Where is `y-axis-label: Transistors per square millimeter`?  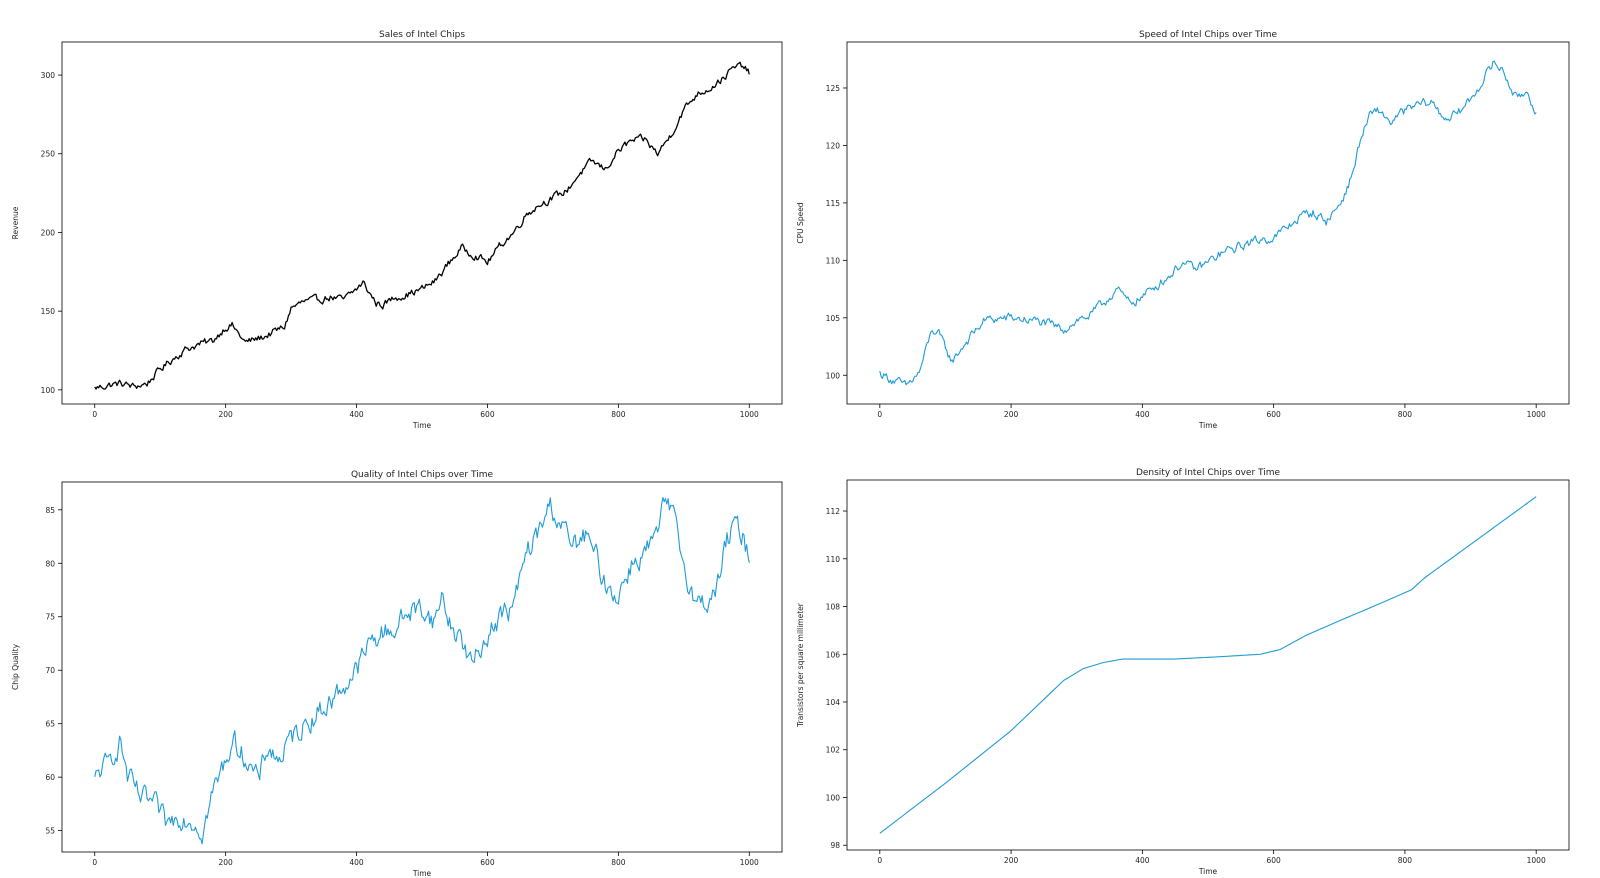
y-axis-label: Transistors per square millimeter is located at coordinates (800, 665).